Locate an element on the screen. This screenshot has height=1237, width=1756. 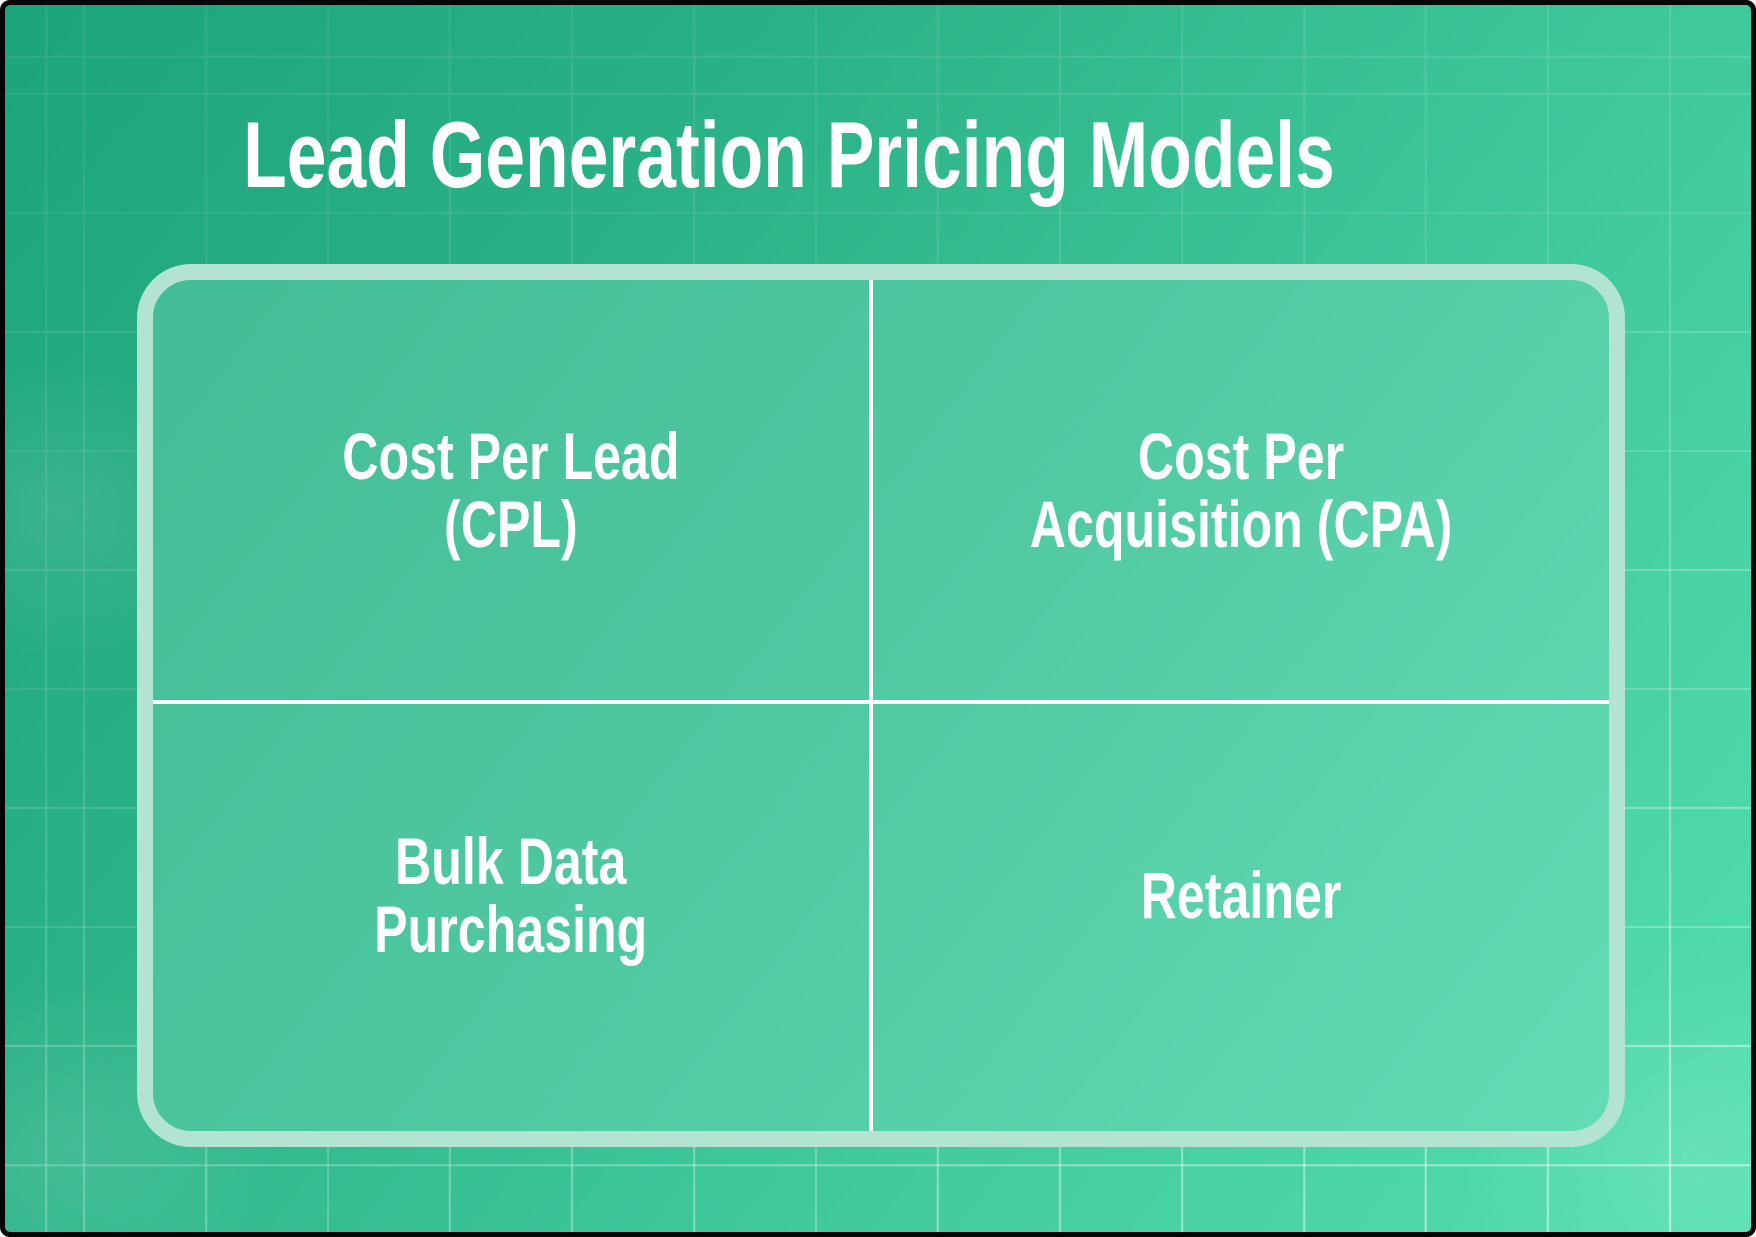
quadrant-label: Cost Per Acquisition (CPA) is located at coordinates (1241, 490).